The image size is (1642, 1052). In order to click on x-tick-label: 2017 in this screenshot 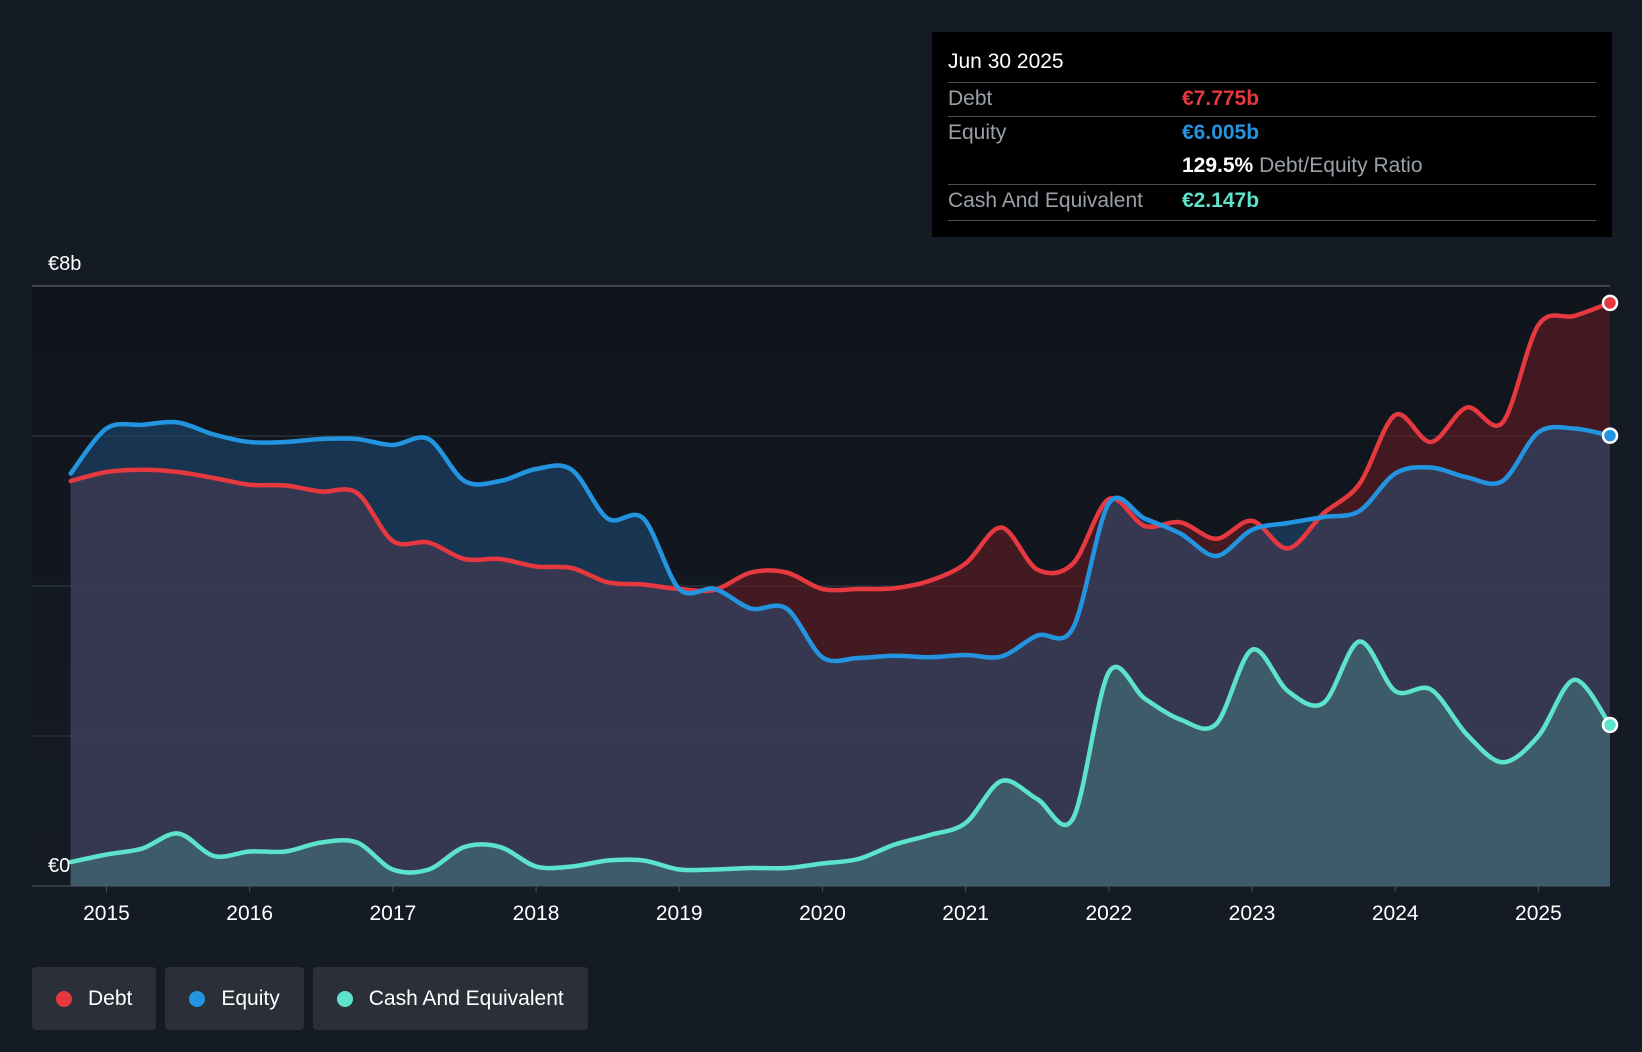, I will do `click(392, 913)`.